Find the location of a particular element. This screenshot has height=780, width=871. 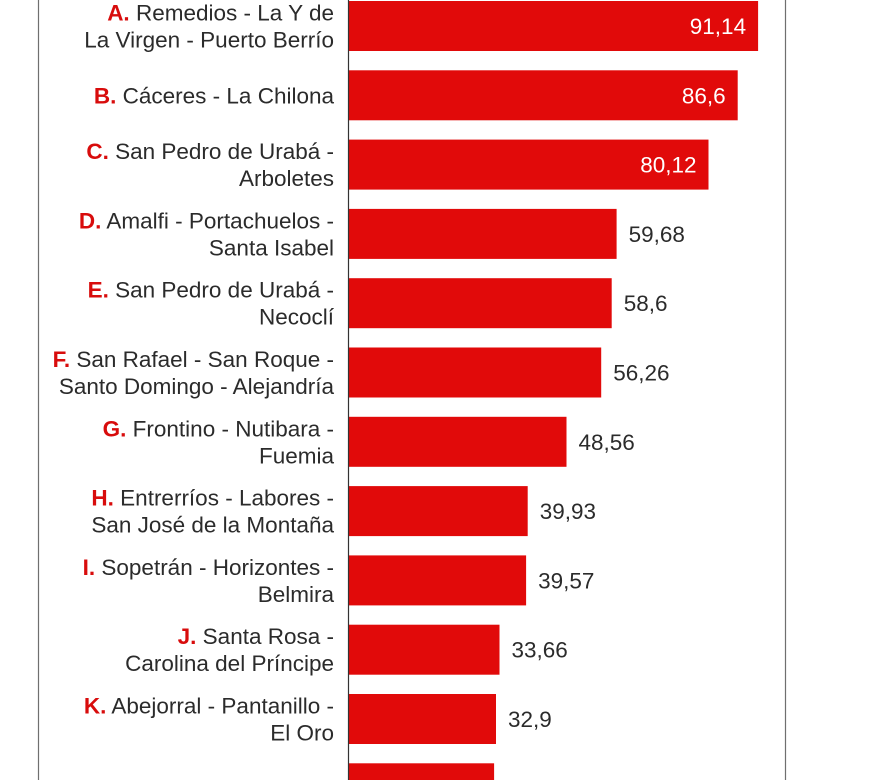

category-letter-g: G. is located at coordinates (115, 428).